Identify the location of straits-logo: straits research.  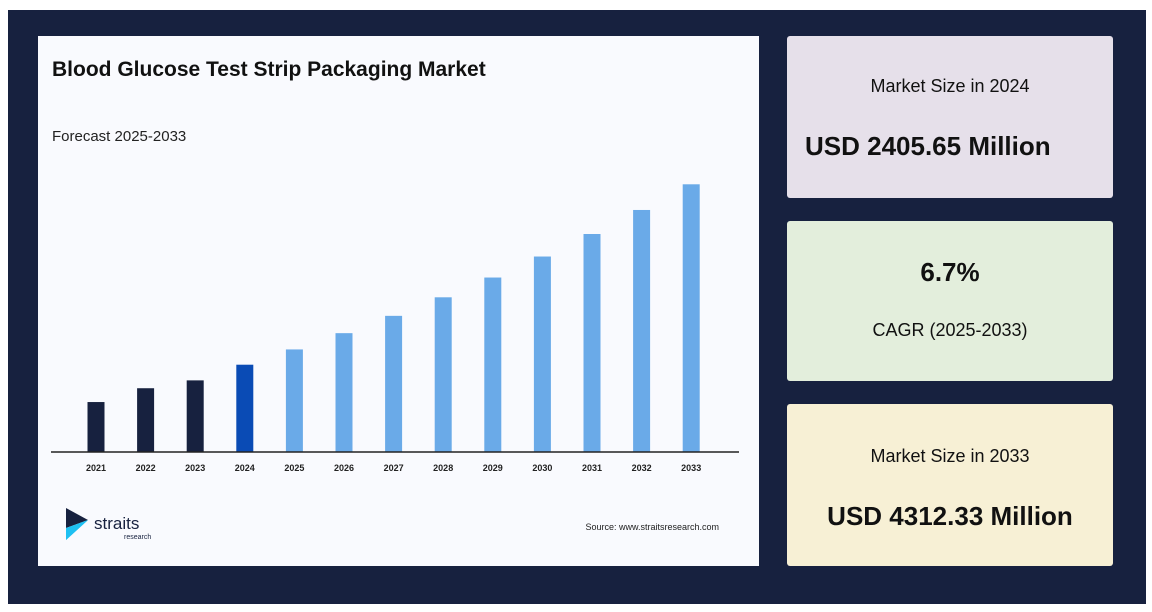
(114, 528).